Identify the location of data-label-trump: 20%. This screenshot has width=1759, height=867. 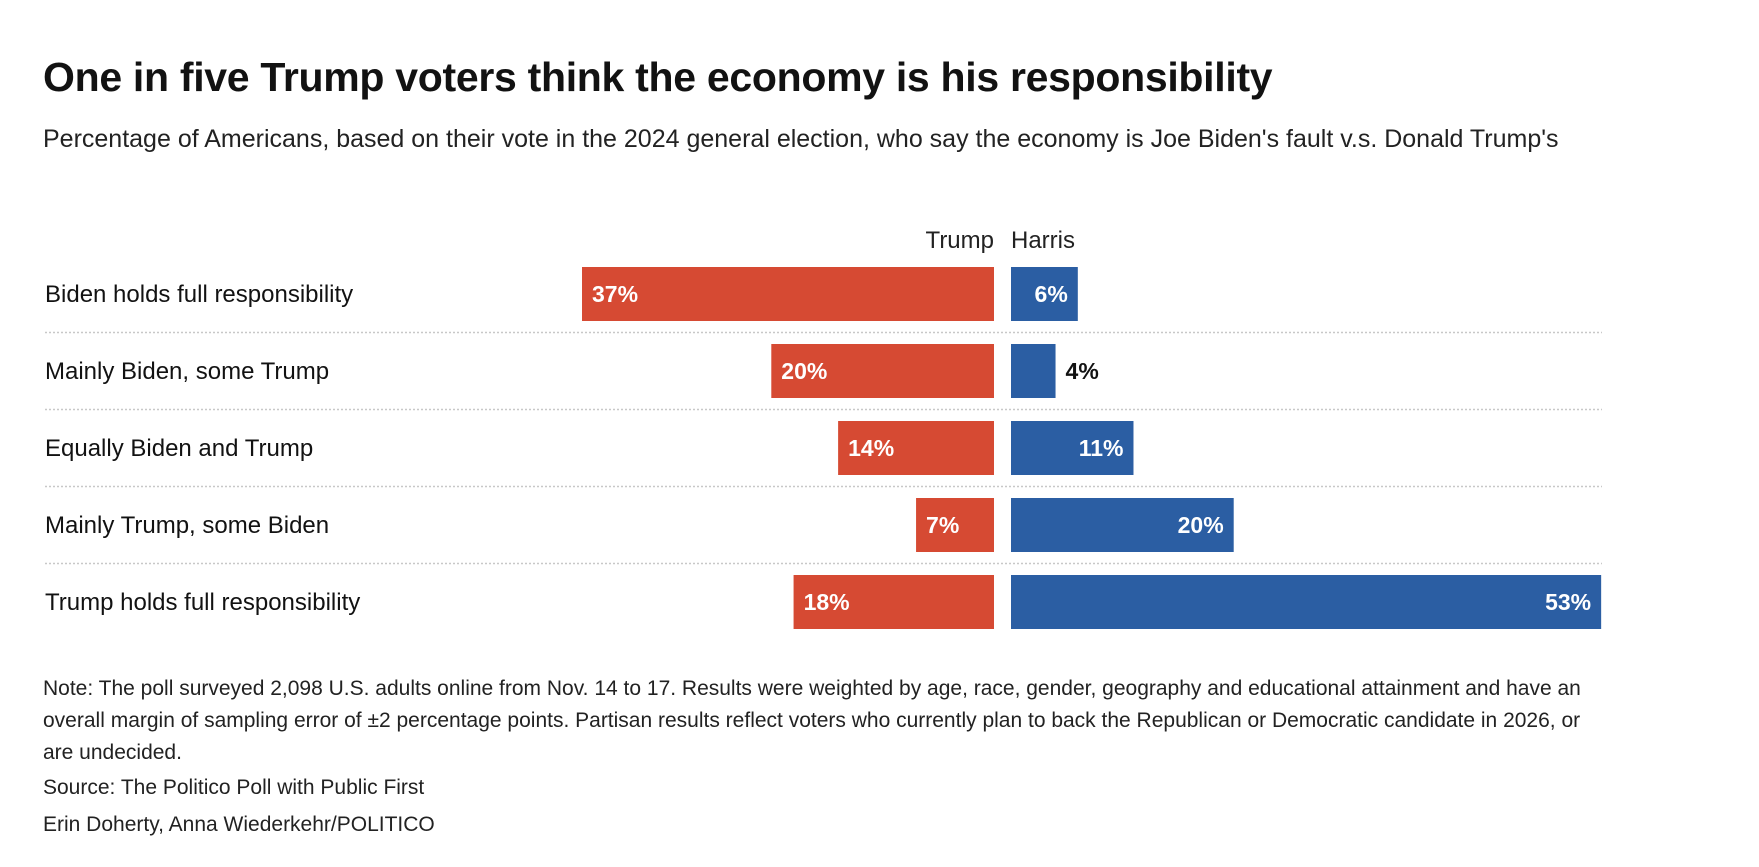
(804, 371).